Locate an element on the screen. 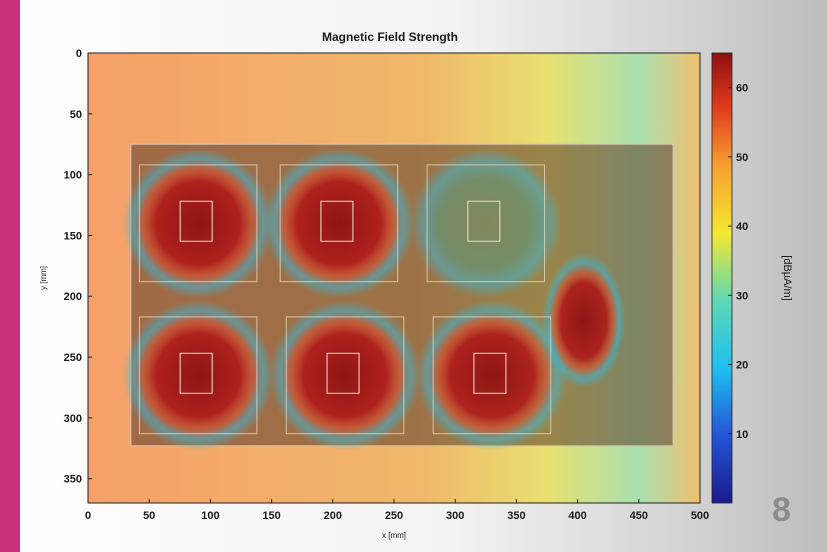  colorbar-tick-label: 60 is located at coordinates (742, 89).